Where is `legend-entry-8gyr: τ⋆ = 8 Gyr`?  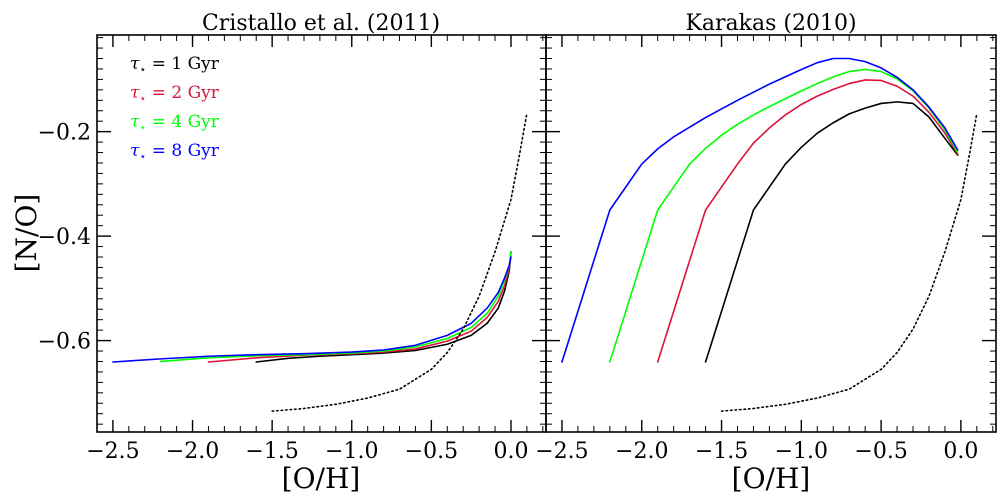
legend-entry-8gyr: τ⋆ = 8 Gyr is located at coordinates (175, 152).